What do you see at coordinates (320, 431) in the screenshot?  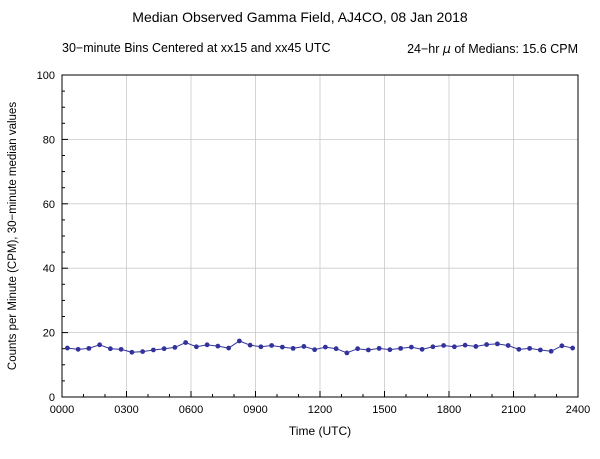 I see `x-axis-label: Time (UTC)` at bounding box center [320, 431].